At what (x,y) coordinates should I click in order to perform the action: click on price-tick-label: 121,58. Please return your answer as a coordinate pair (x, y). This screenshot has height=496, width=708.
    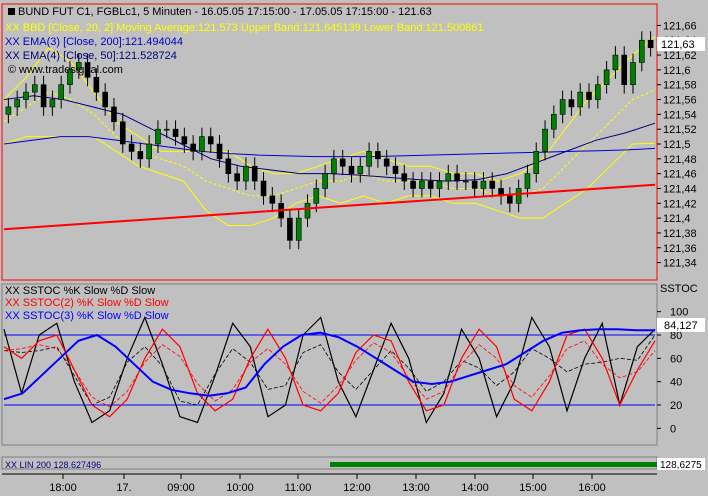
    Looking at the image, I should click on (680, 86).